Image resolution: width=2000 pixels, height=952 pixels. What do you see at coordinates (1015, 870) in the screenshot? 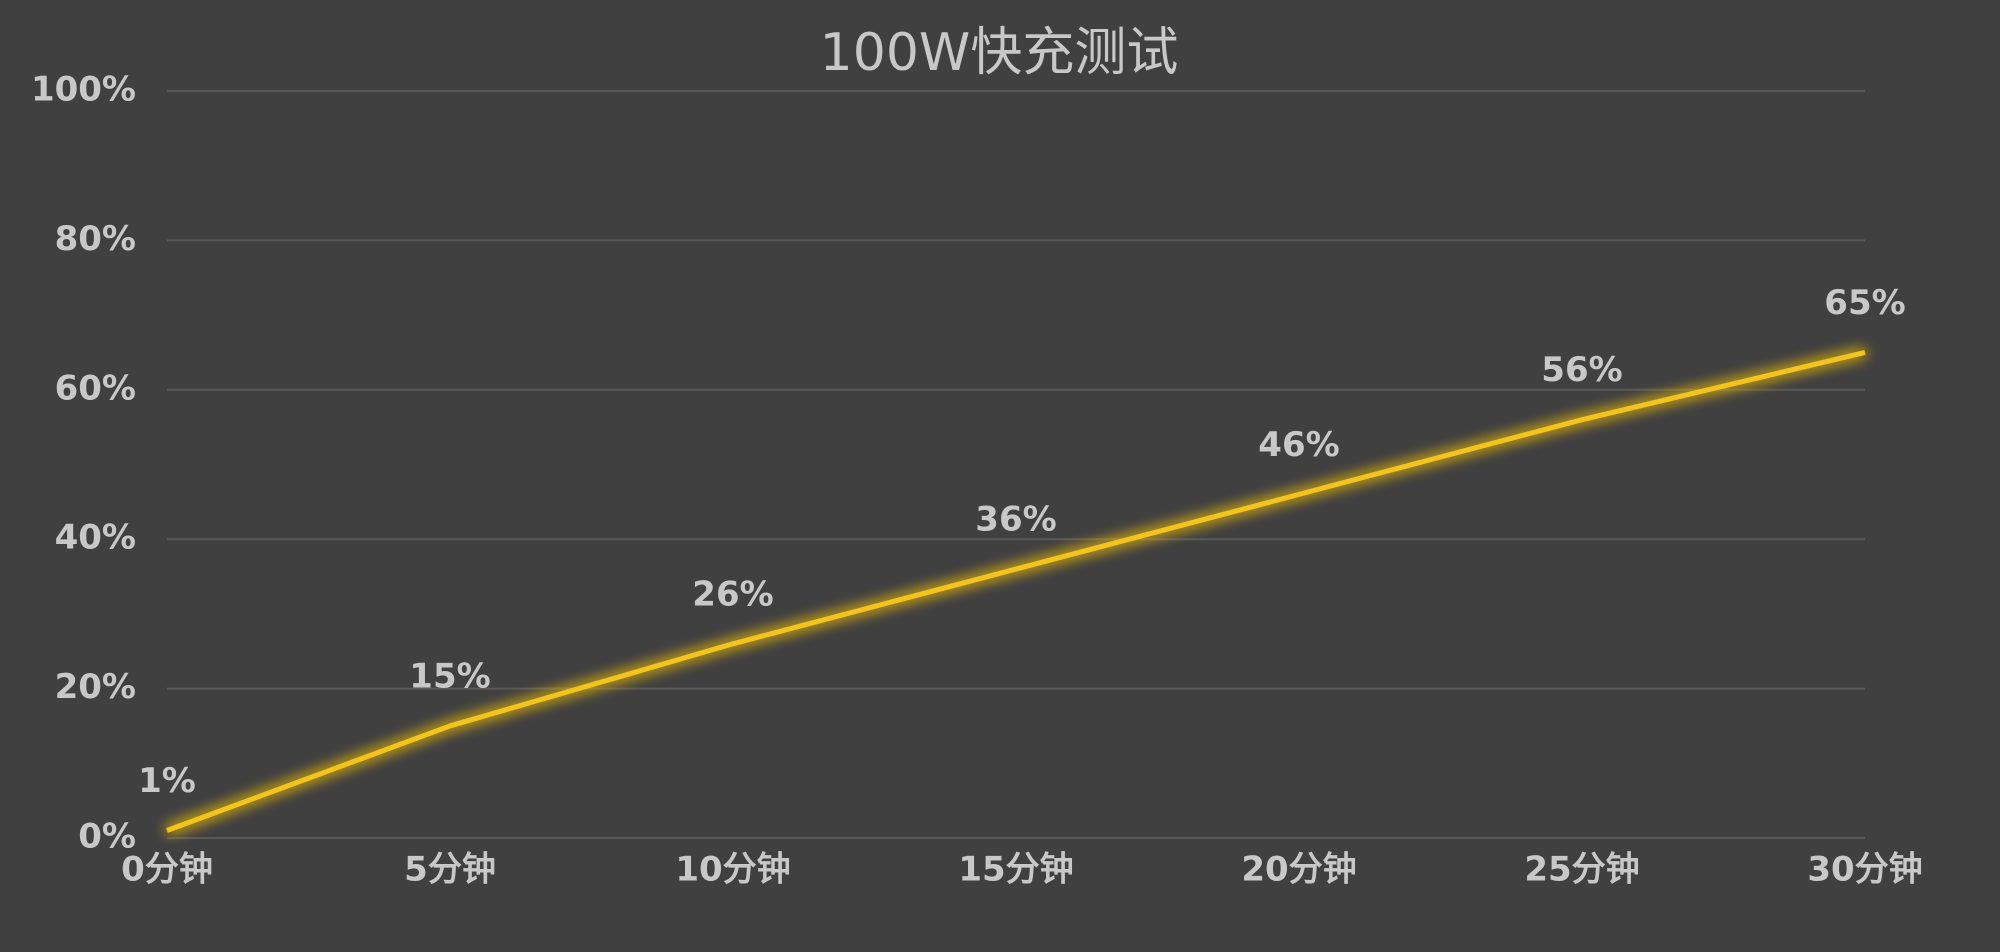
I see `x-tick-label: 15分钟` at bounding box center [1015, 870].